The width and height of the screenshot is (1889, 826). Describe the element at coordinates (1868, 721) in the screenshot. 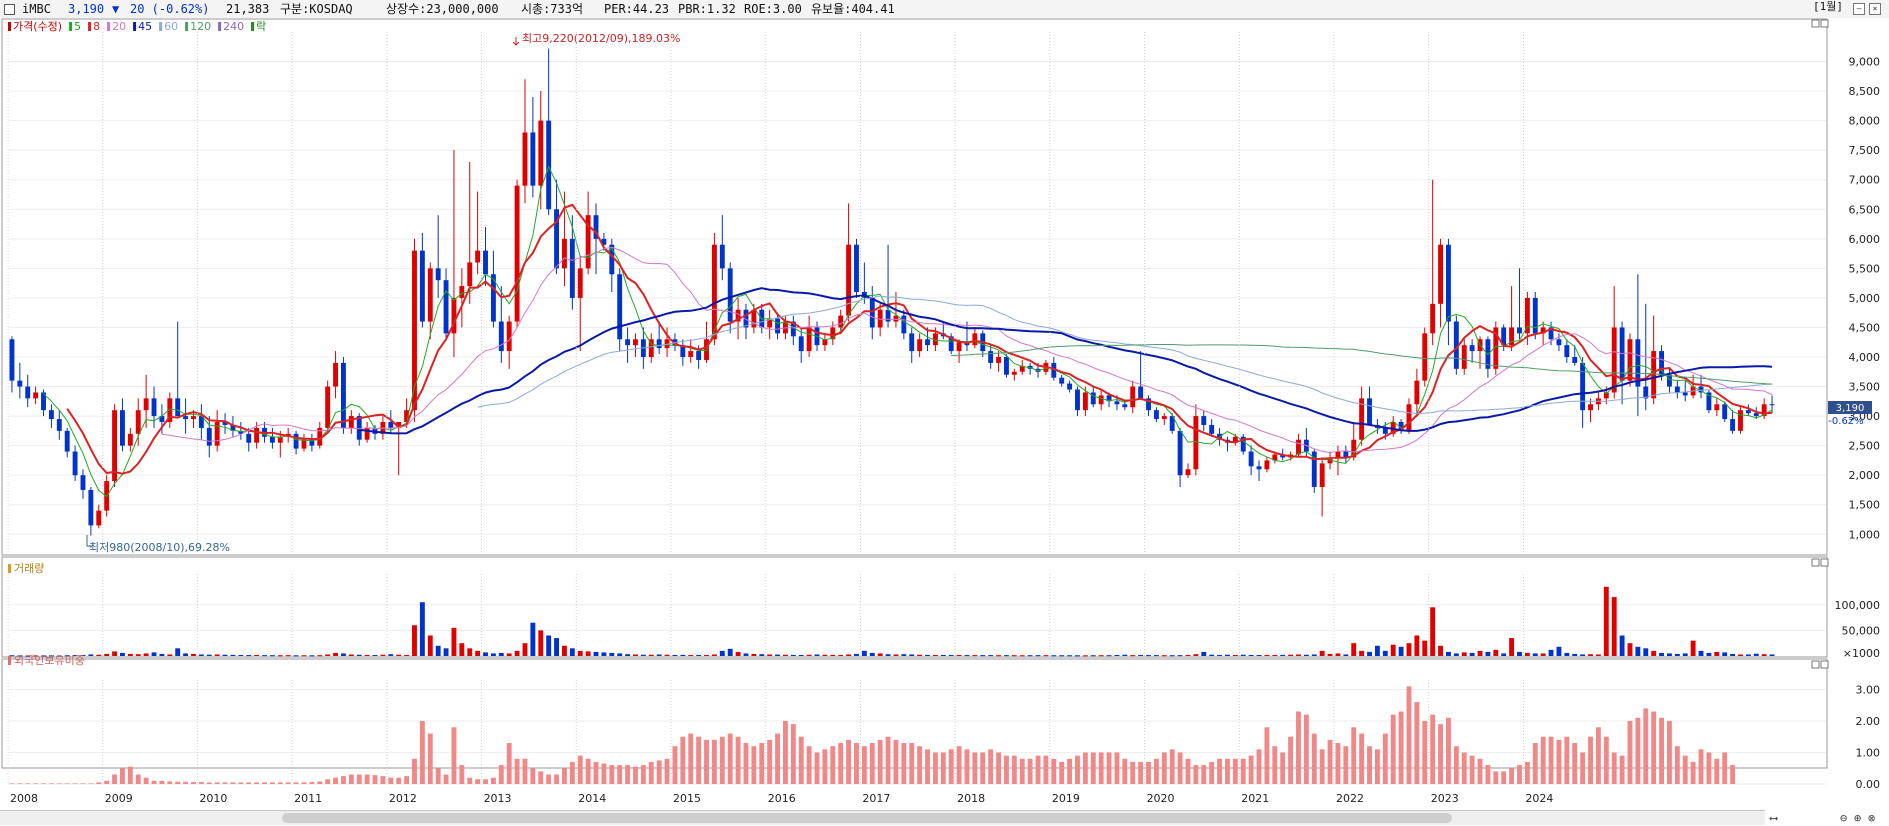

I see `foreign-tick-label: 2.00` at that location.